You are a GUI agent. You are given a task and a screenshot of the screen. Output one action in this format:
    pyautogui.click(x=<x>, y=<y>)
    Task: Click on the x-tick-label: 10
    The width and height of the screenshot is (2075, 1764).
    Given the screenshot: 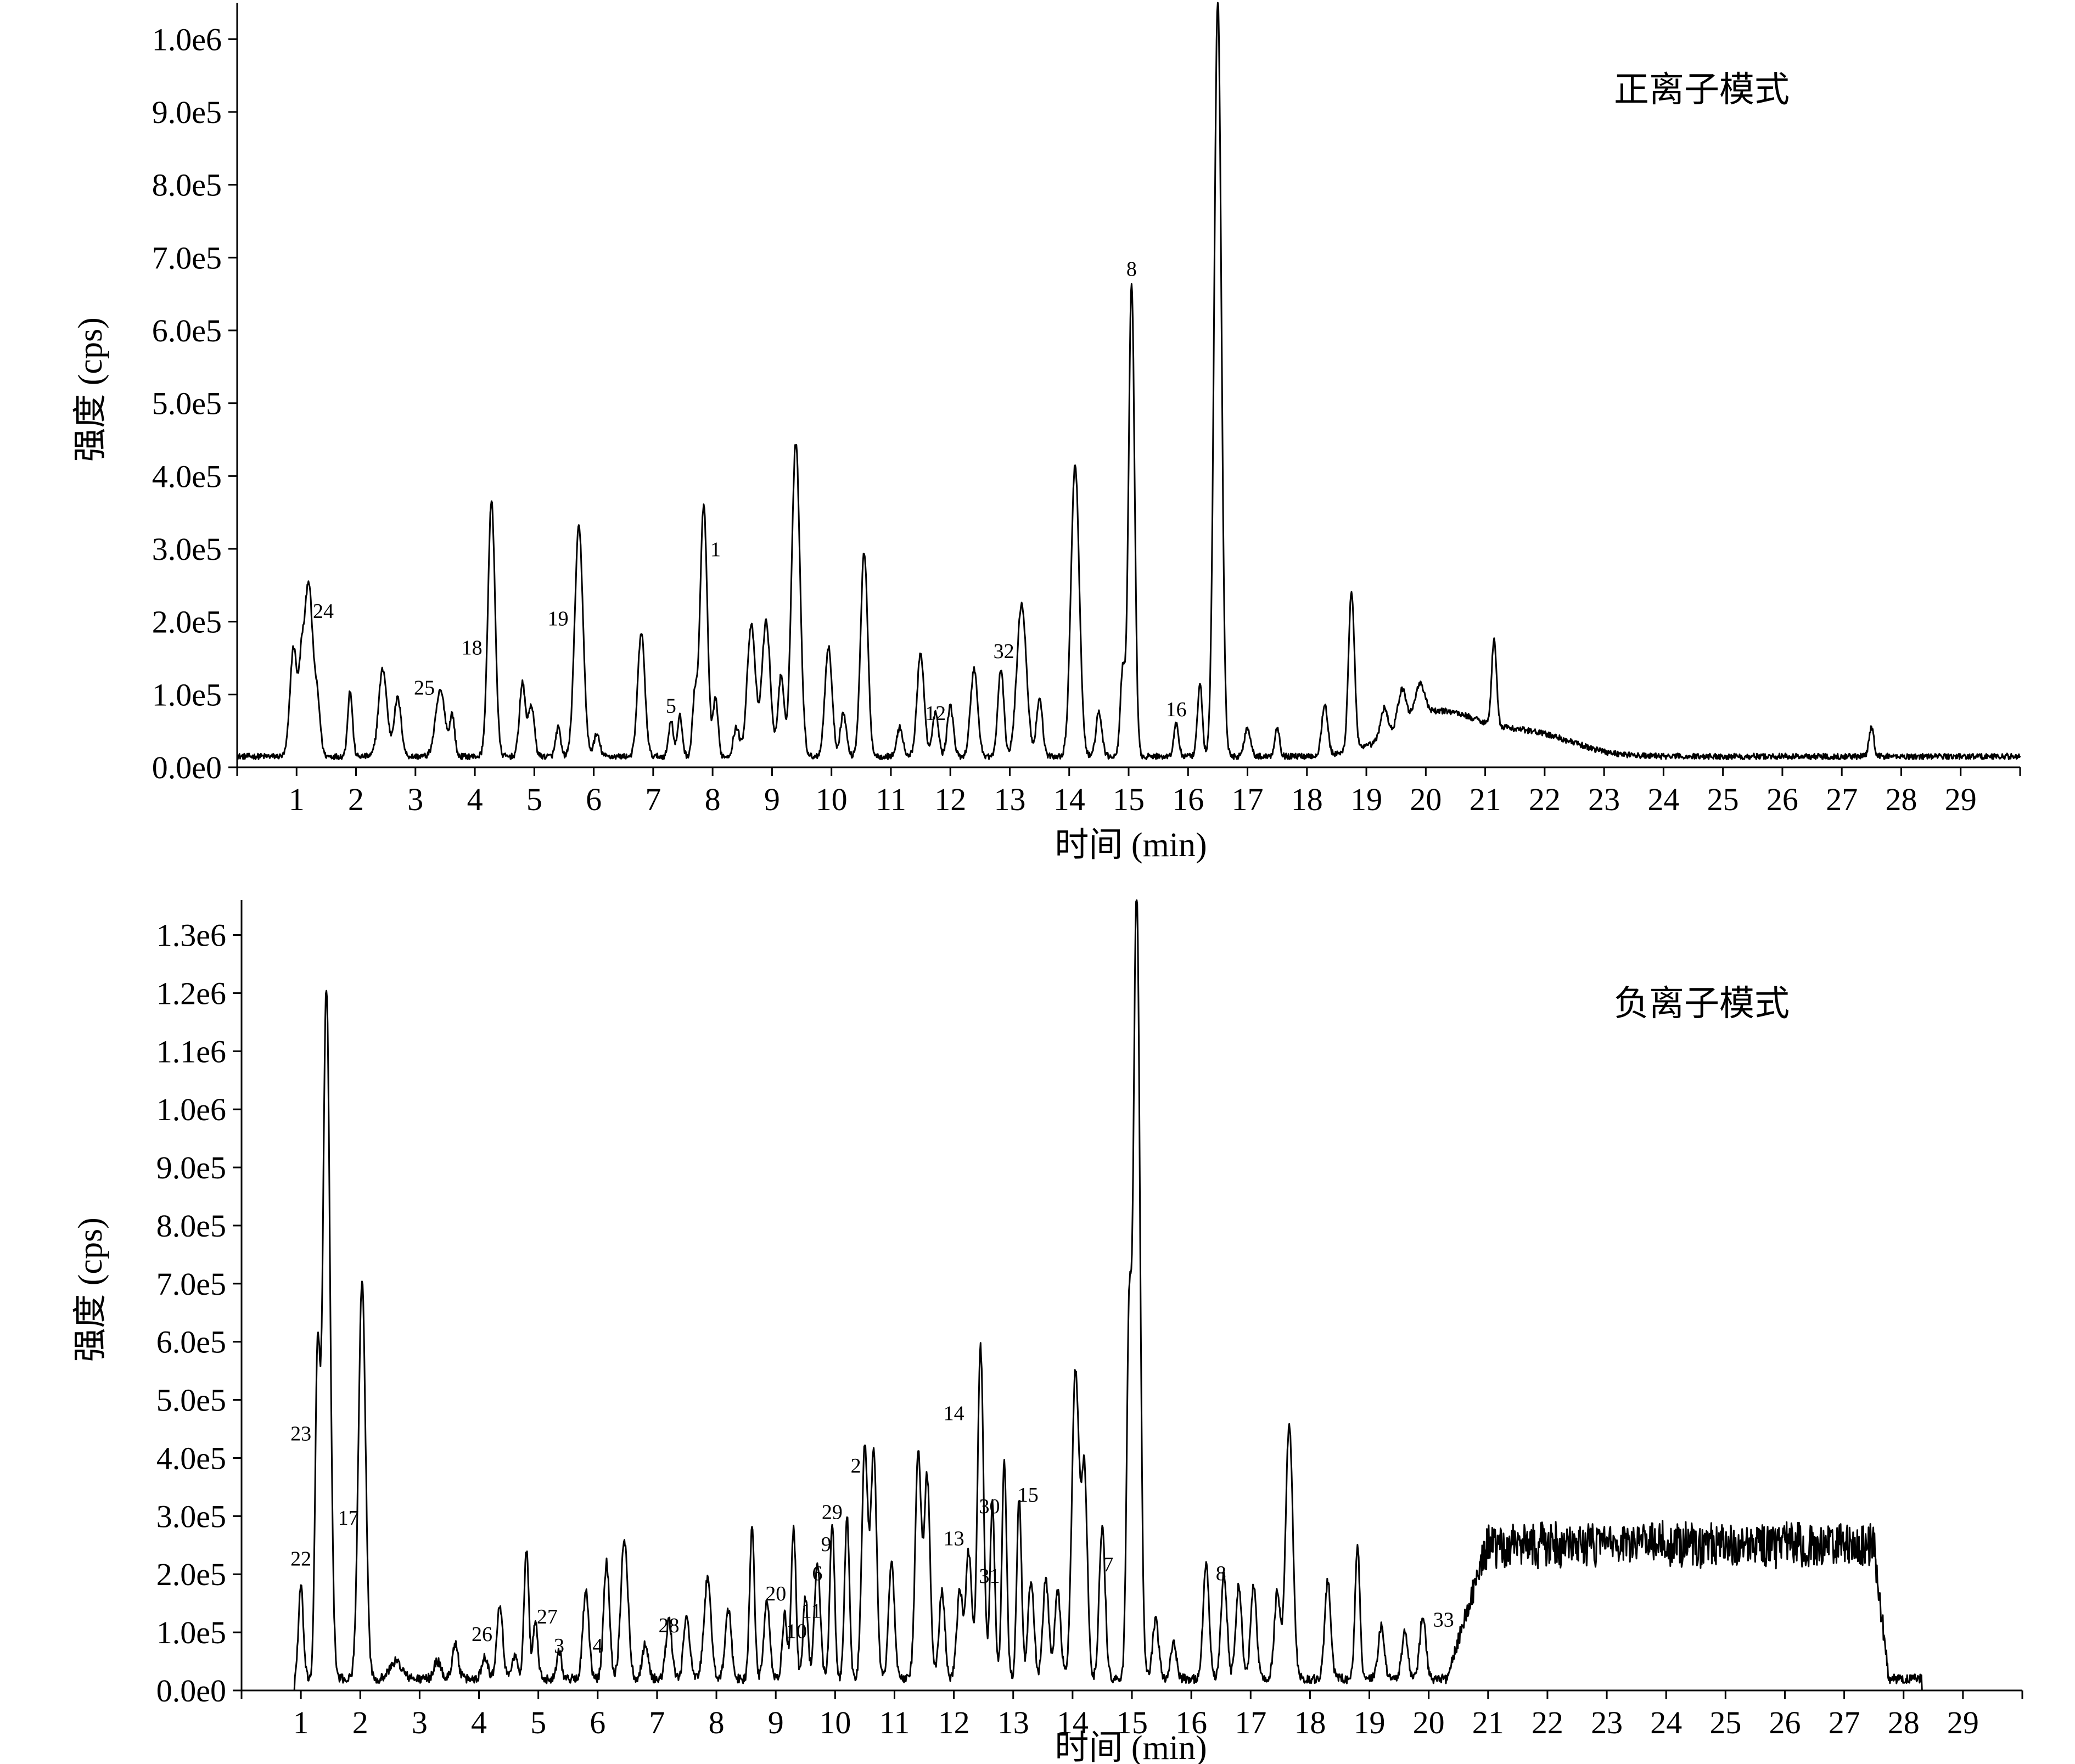 What is the action you would take?
    pyautogui.click(x=835, y=1722)
    